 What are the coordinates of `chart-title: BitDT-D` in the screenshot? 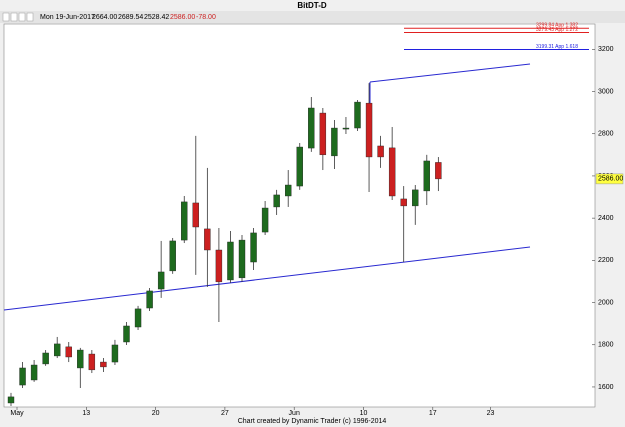 It's located at (312, 5).